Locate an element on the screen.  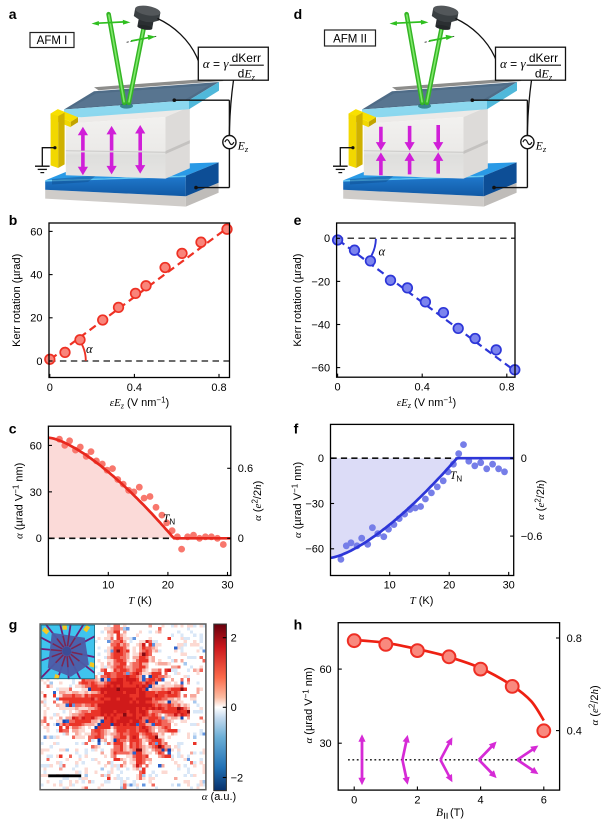
svg-text: 40 is located at coordinates (36, 276).